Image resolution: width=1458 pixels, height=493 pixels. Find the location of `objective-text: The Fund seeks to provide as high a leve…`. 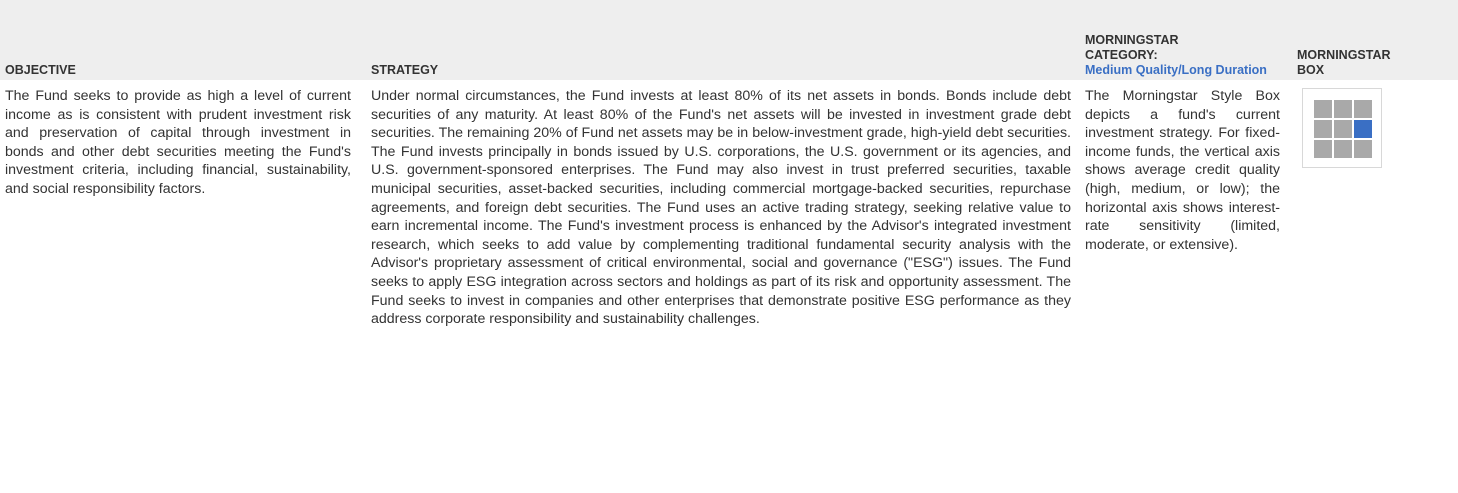

objective-text: The Fund seeks to provide as high a leve… is located at coordinates (178, 142).